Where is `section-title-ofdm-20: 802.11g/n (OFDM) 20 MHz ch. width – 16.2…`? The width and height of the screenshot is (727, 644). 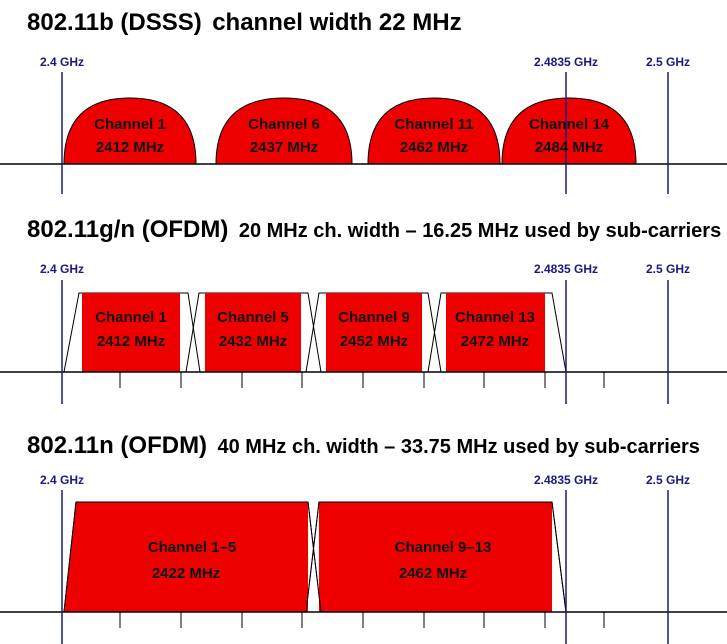 section-title-ofdm-20: 802.11g/n (OFDM) 20 MHz ch. width – 16.2… is located at coordinates (374, 229).